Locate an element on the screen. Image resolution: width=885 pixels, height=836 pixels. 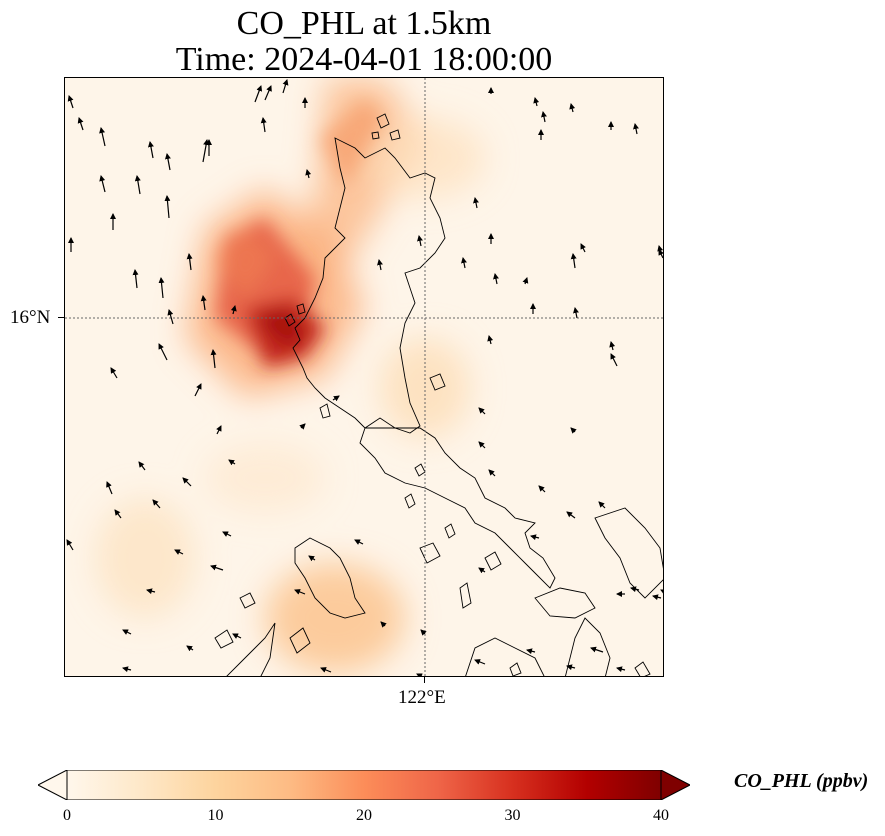
map-title: CO_PHL at 1.5km is located at coordinates (364, 23).